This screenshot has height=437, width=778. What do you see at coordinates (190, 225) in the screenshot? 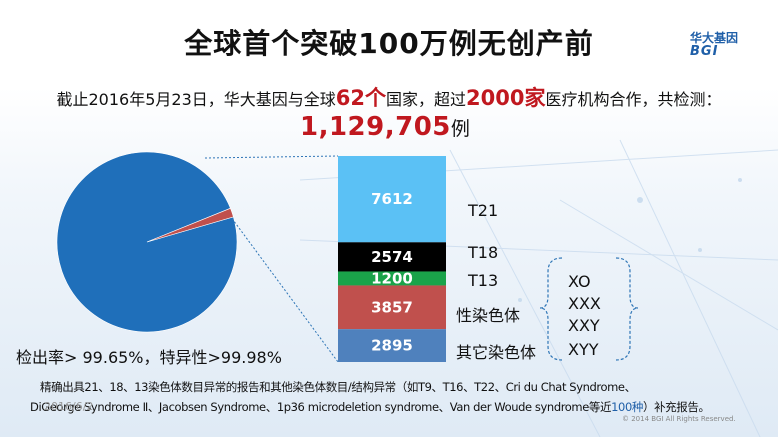
I see `pie-slice-abnormal` at bounding box center [190, 225].